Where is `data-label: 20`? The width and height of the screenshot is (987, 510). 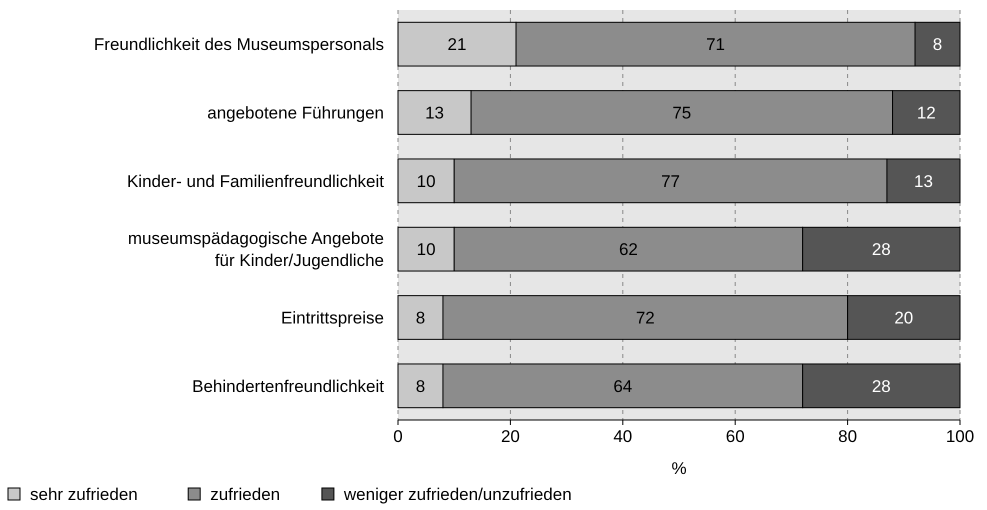 data-label: 20 is located at coordinates (904, 318).